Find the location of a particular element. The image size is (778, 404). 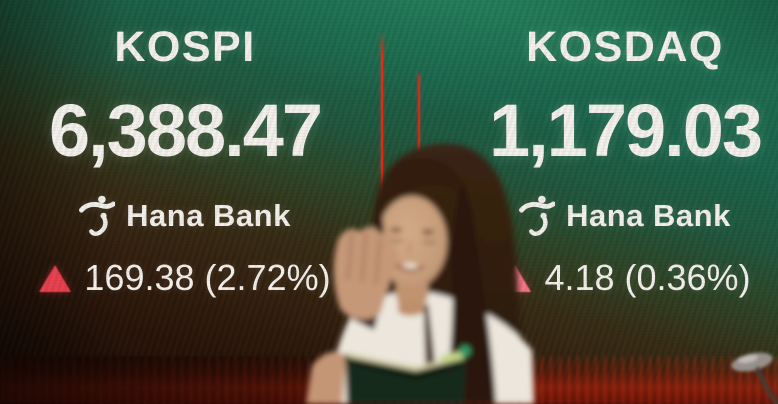

hana-bank-branding-left: Hana Bank is located at coordinates (185, 215).